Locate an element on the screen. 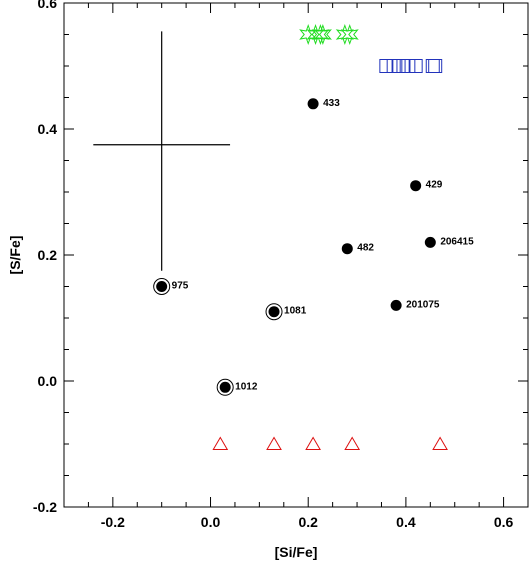 This screenshot has height=565, width=531. y-tick-label: 0.4 is located at coordinates (48, 129).